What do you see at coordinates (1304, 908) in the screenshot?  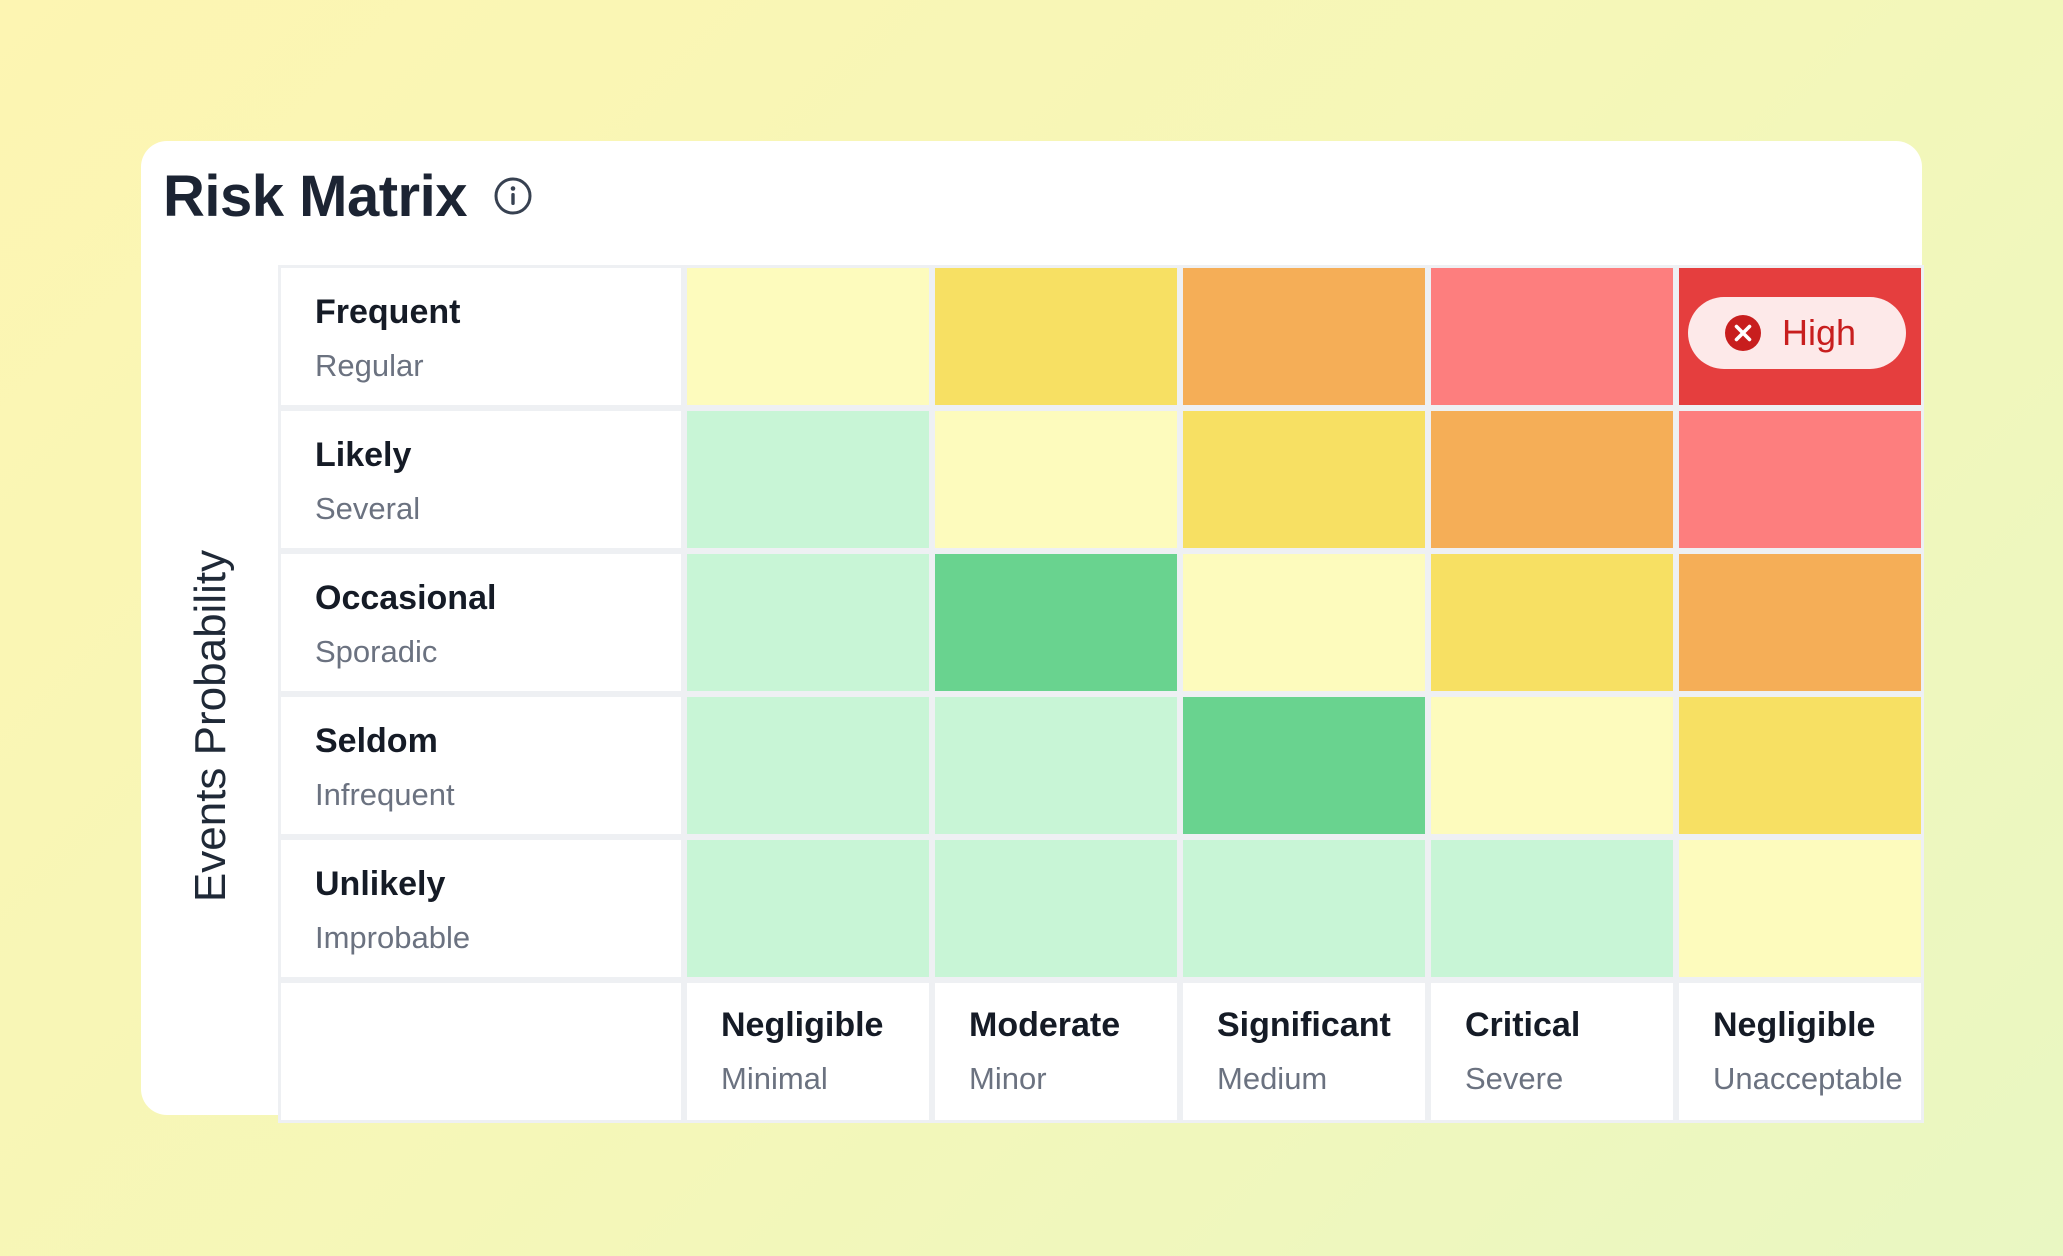 I see `matrix-cell-r4-c2` at bounding box center [1304, 908].